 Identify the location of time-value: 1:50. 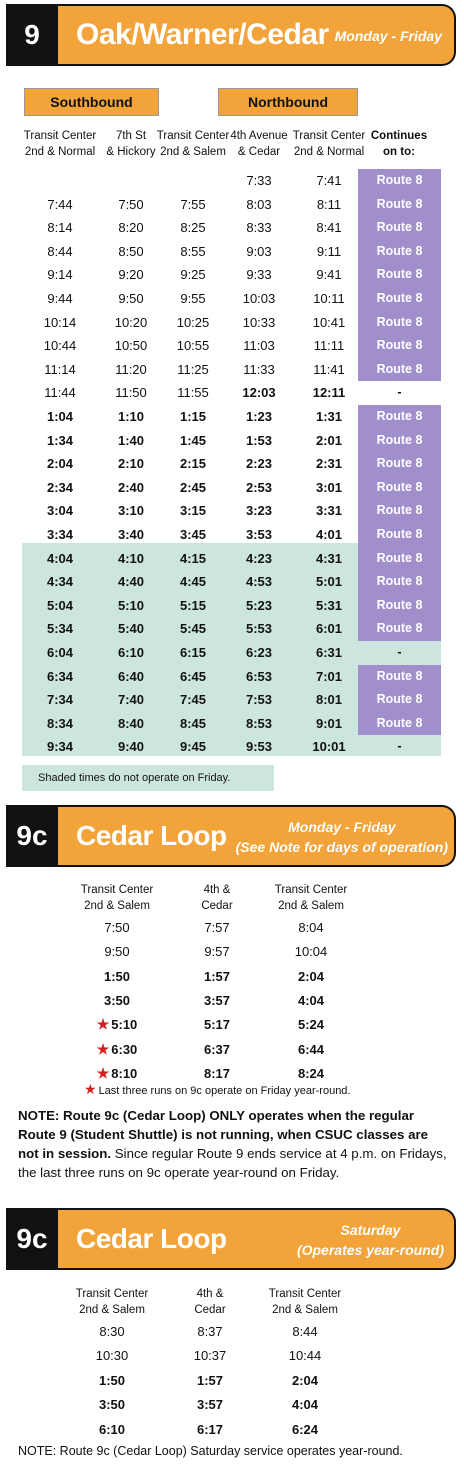
(112, 1380).